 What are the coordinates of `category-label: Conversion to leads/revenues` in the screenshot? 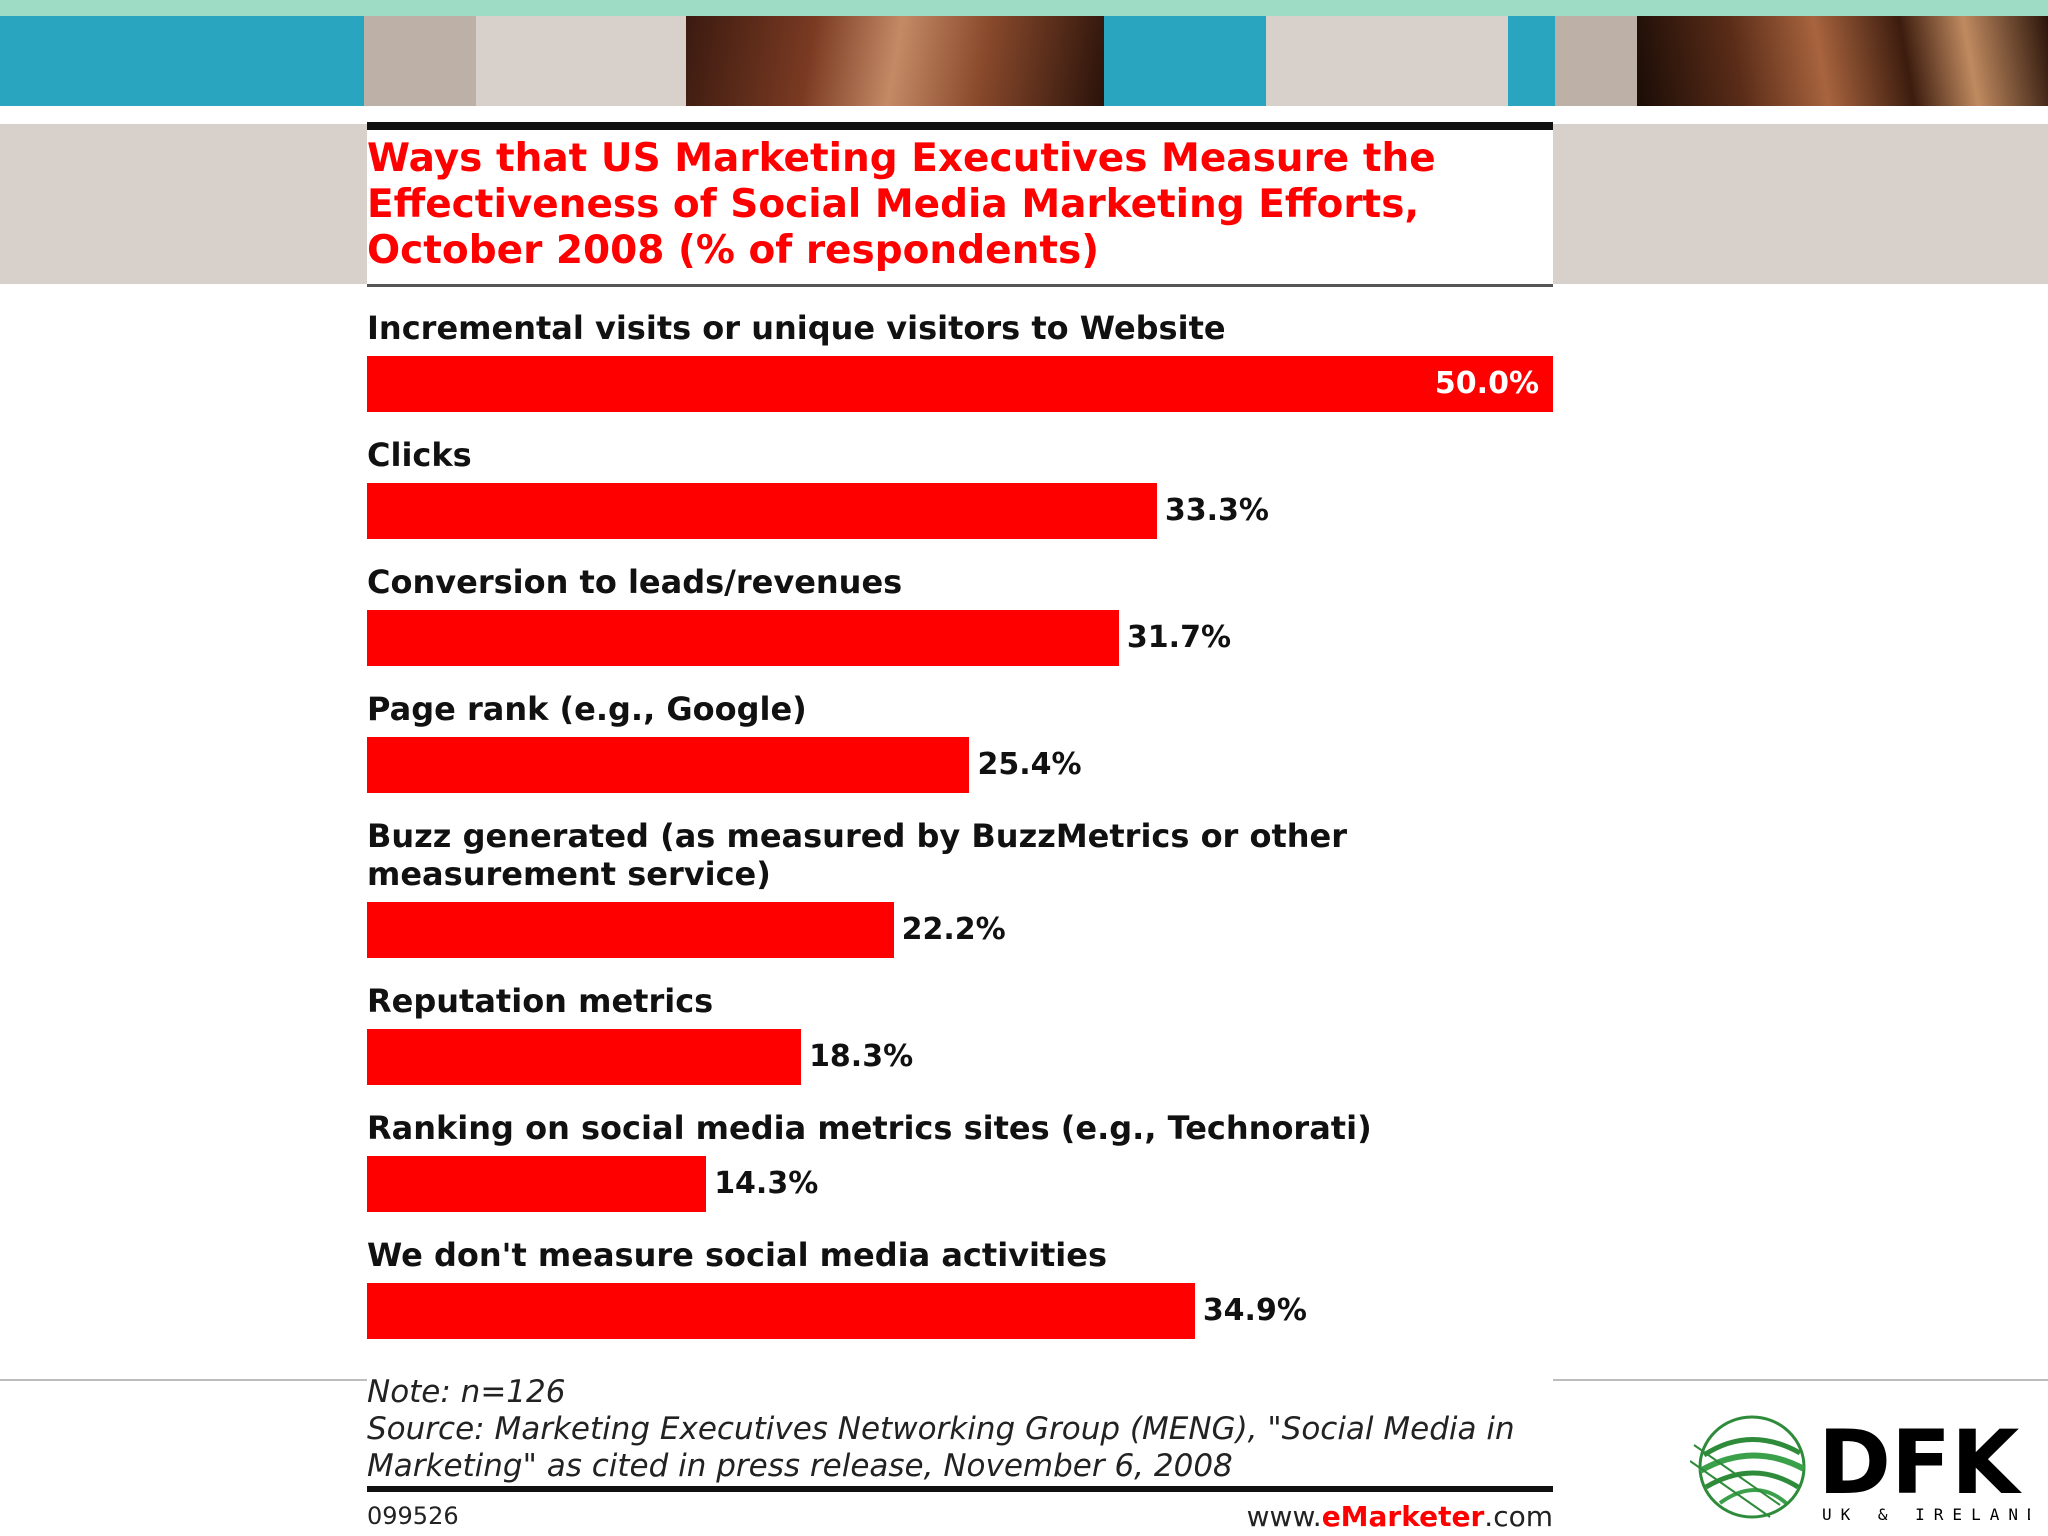 It's located at (635, 582).